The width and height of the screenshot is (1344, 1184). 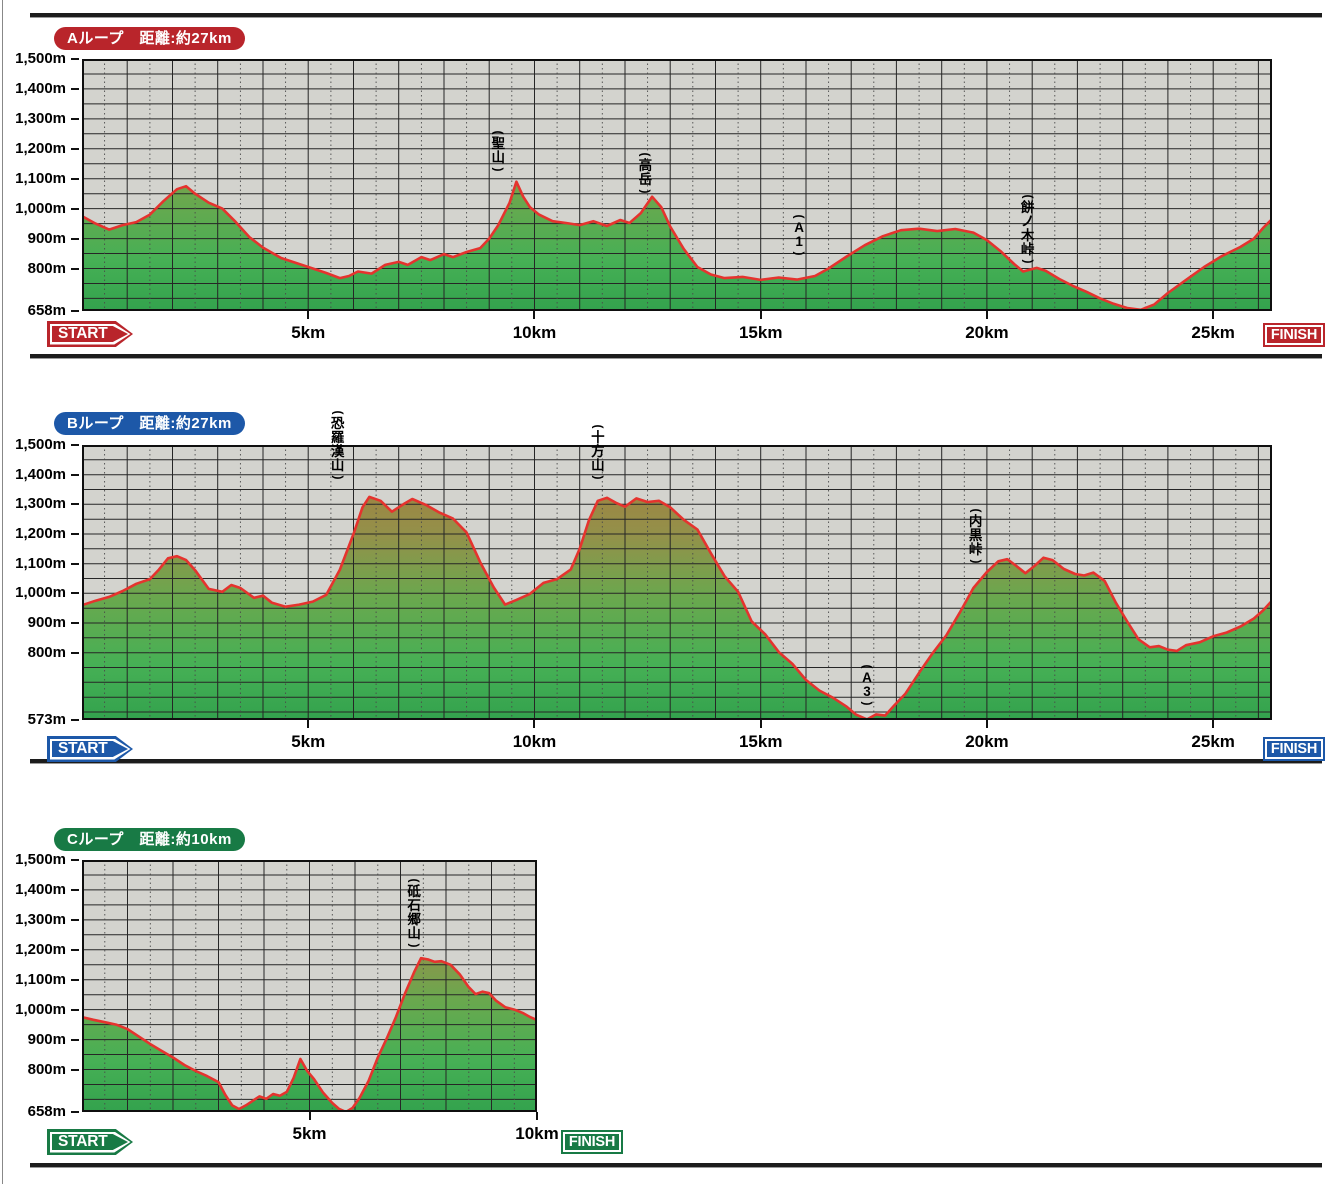 What do you see at coordinates (2, 592) in the screenshot?
I see `page-left-border` at bounding box center [2, 592].